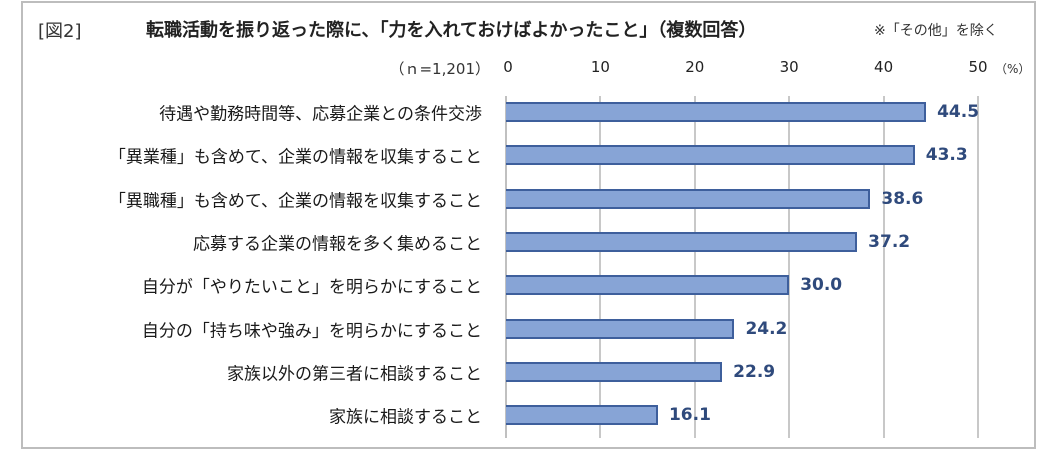 The width and height of the screenshot is (1041, 449). What do you see at coordinates (337, 244) in the screenshot?
I see `category-label: 応募する企業の情報を多く集めること` at bounding box center [337, 244].